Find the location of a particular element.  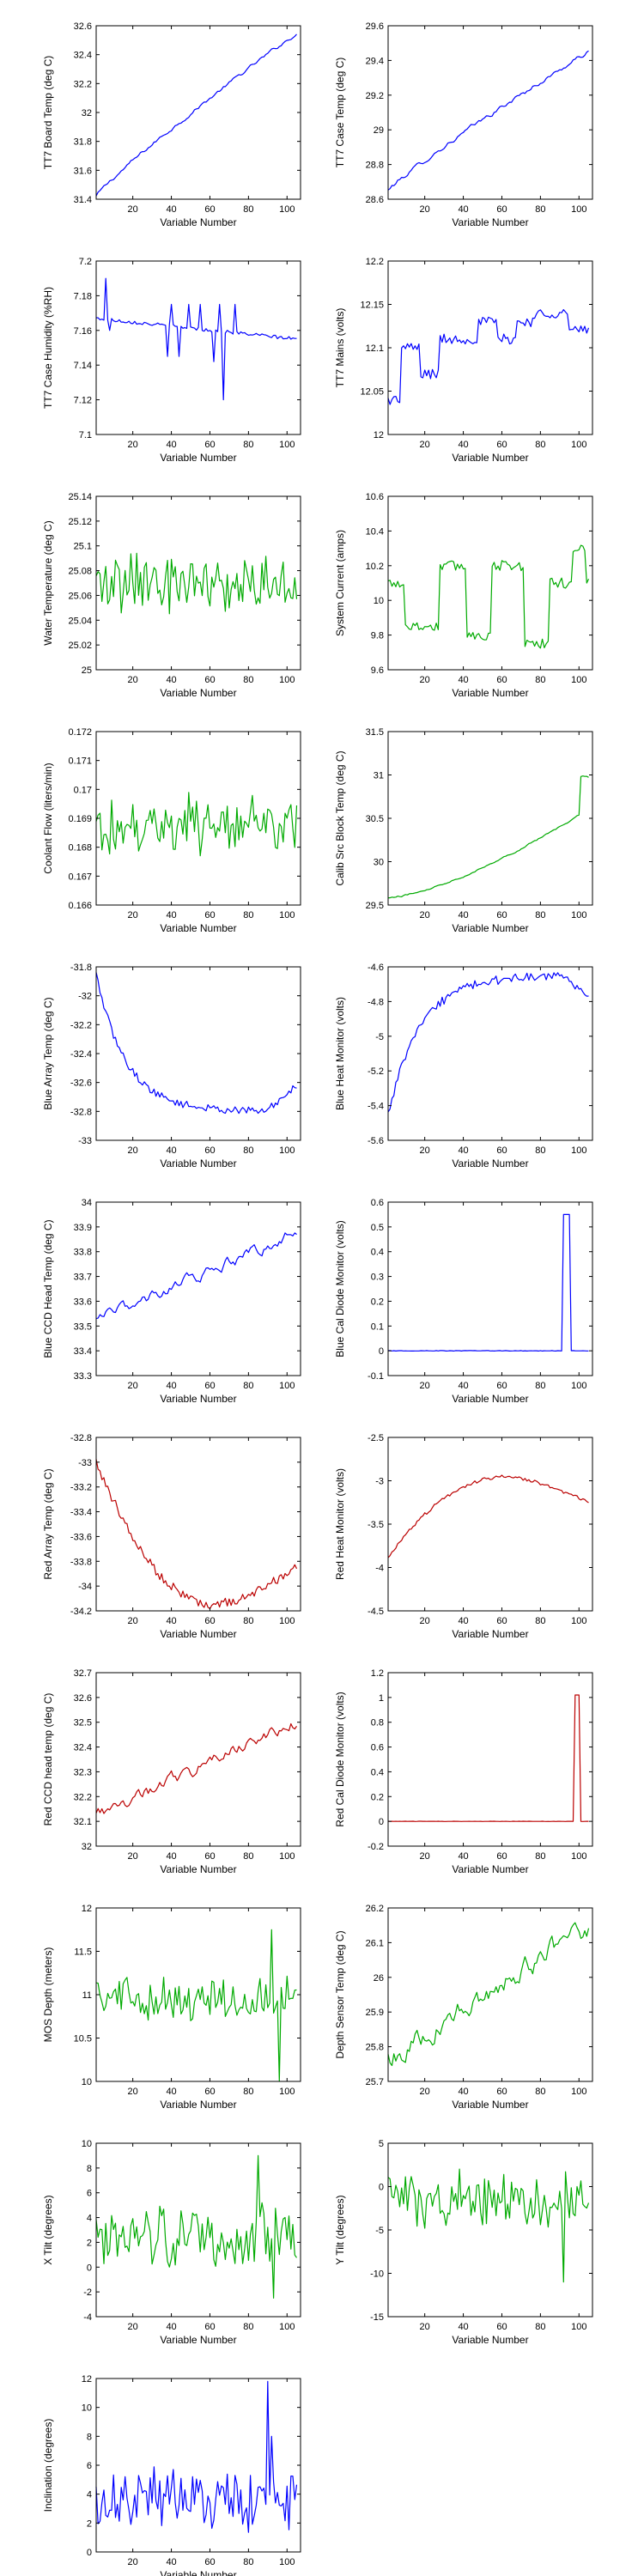

y-tick-label: -32.4 is located at coordinates (81, 1054).